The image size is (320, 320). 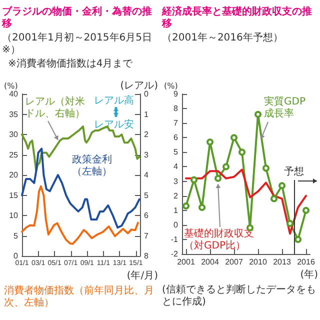 What do you see at coordinates (186, 262) in the screenshot?
I see `x-tick-label: 2001` at bounding box center [186, 262].